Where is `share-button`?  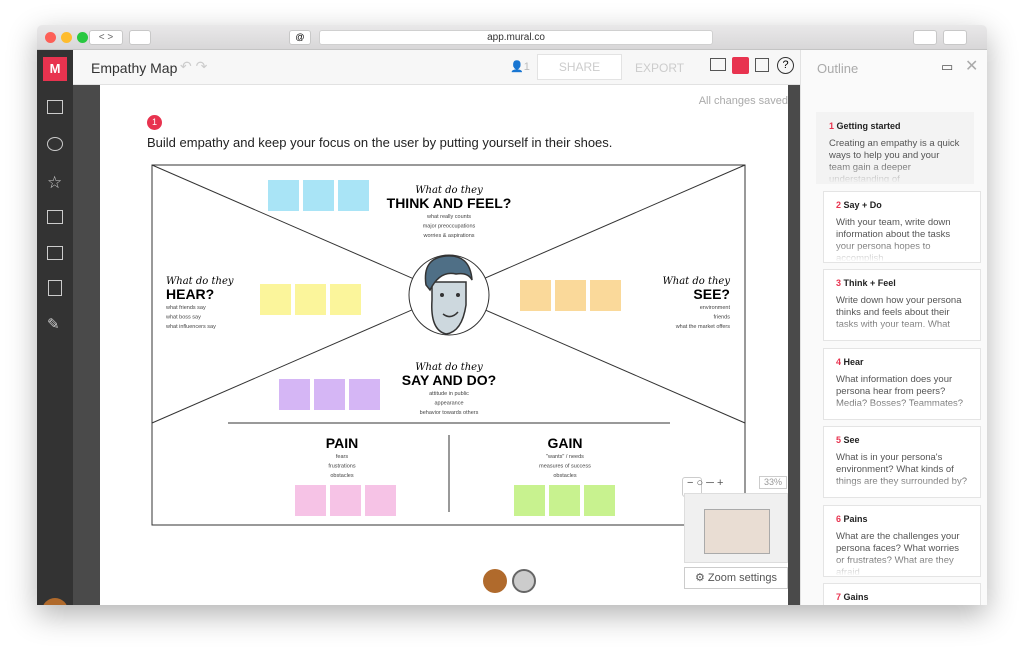 share-button is located at coordinates (925, 37).